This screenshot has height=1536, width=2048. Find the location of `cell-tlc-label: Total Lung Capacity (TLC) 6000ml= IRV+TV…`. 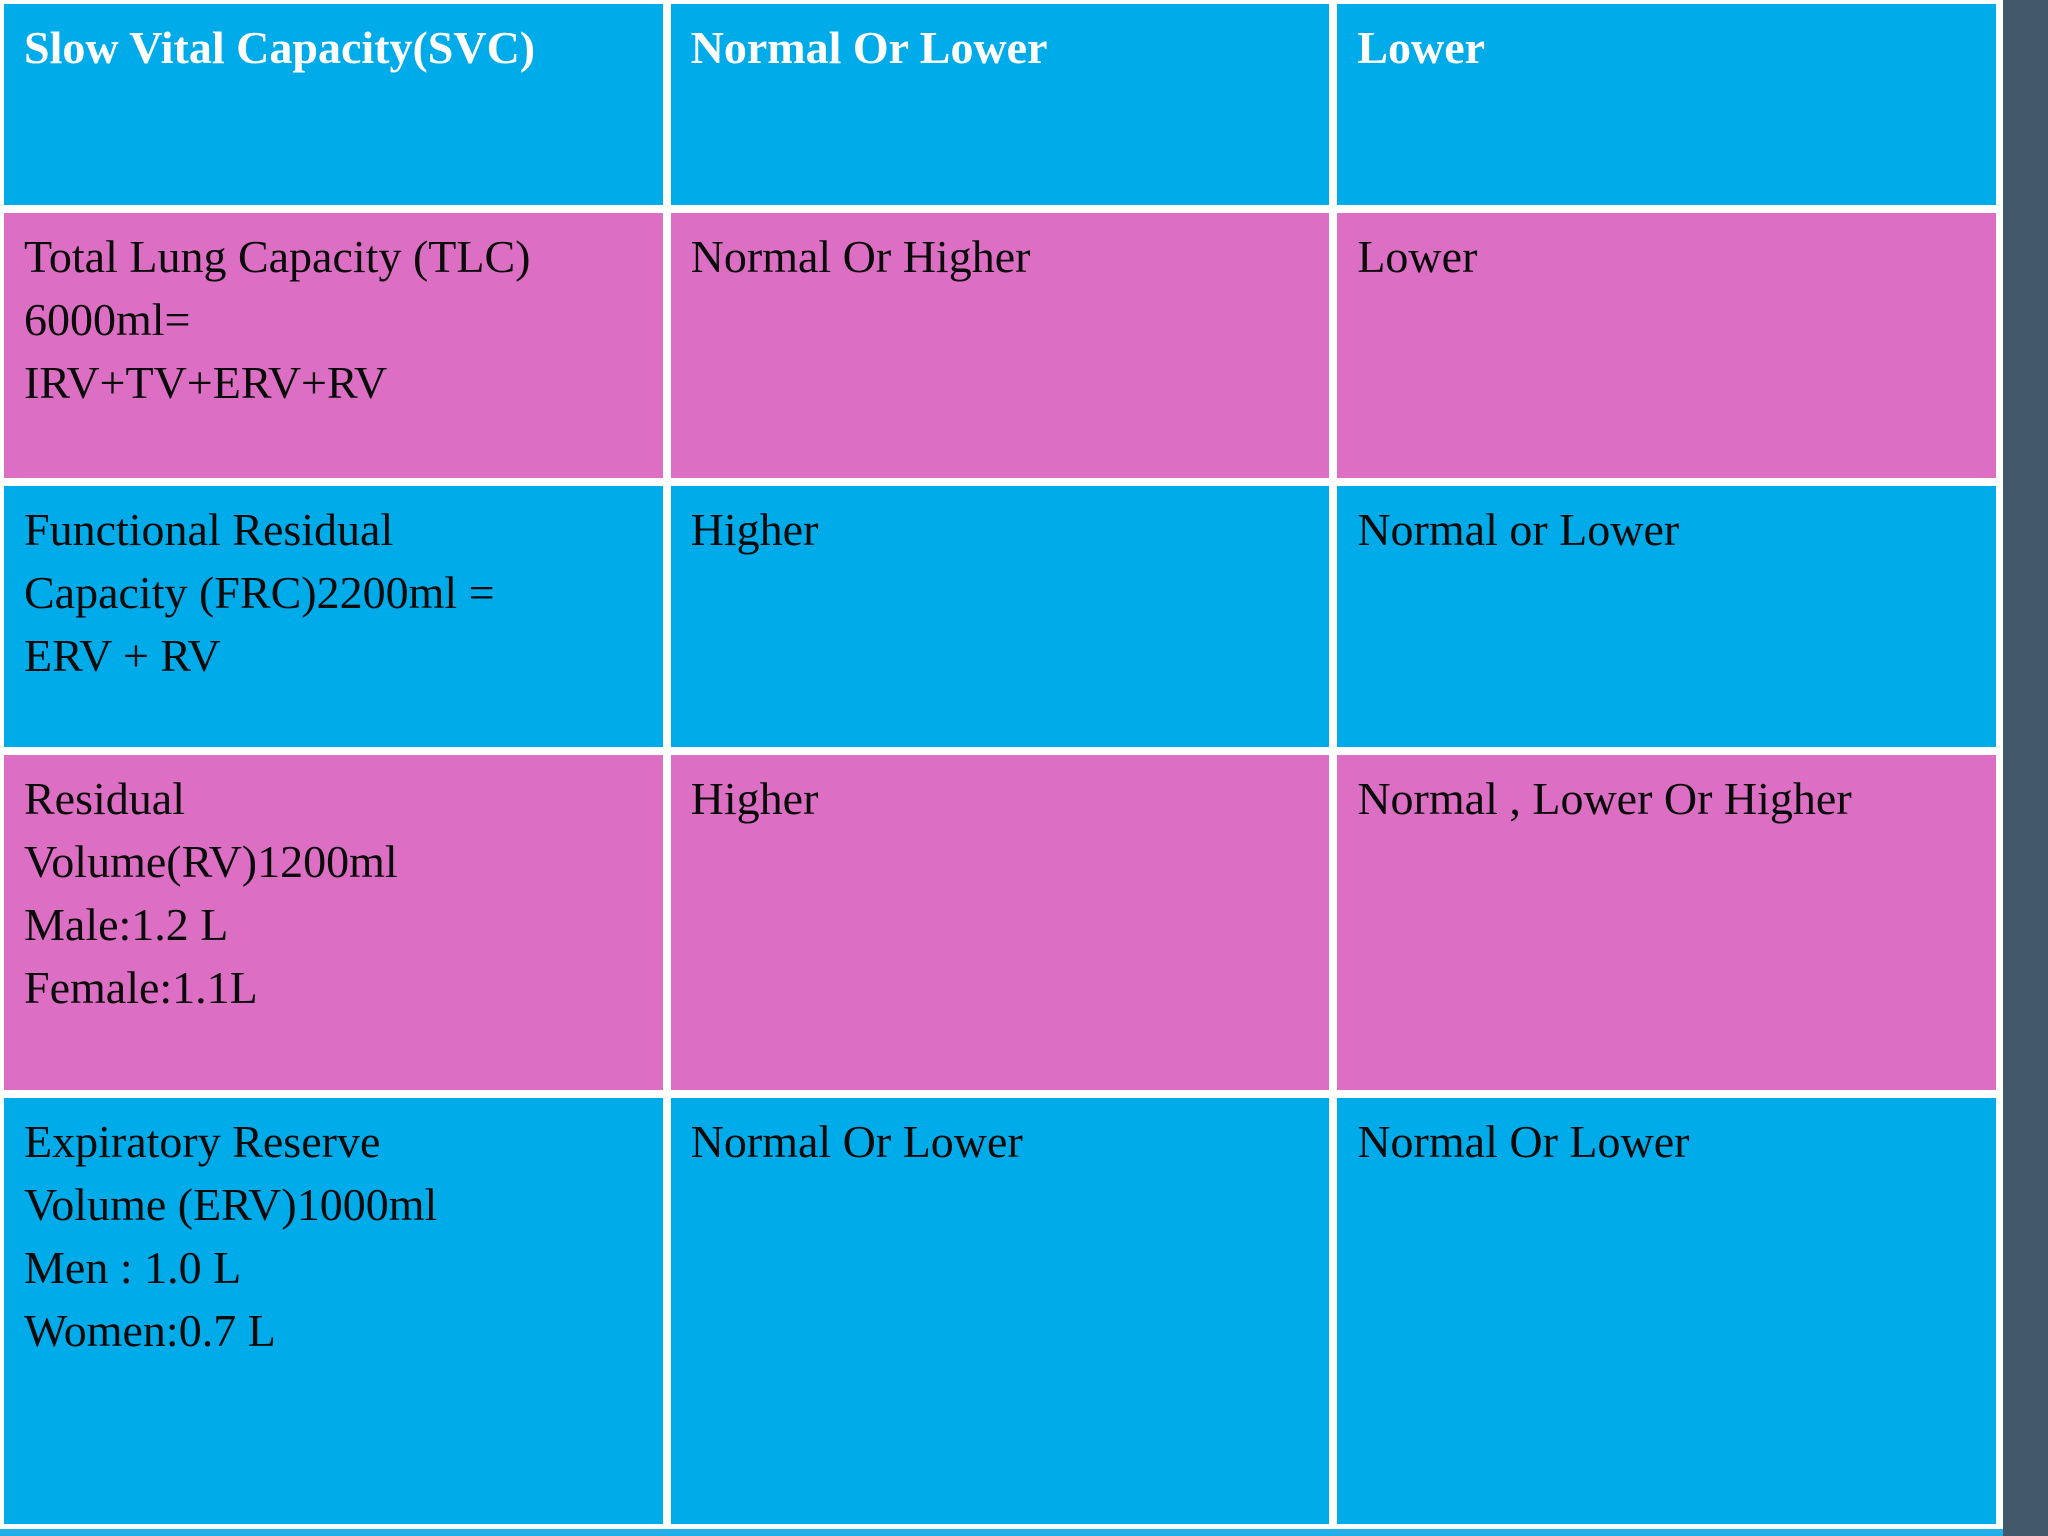

cell-tlc-label: Total Lung Capacity (TLC) 6000ml= IRV+TV… is located at coordinates (333, 345).